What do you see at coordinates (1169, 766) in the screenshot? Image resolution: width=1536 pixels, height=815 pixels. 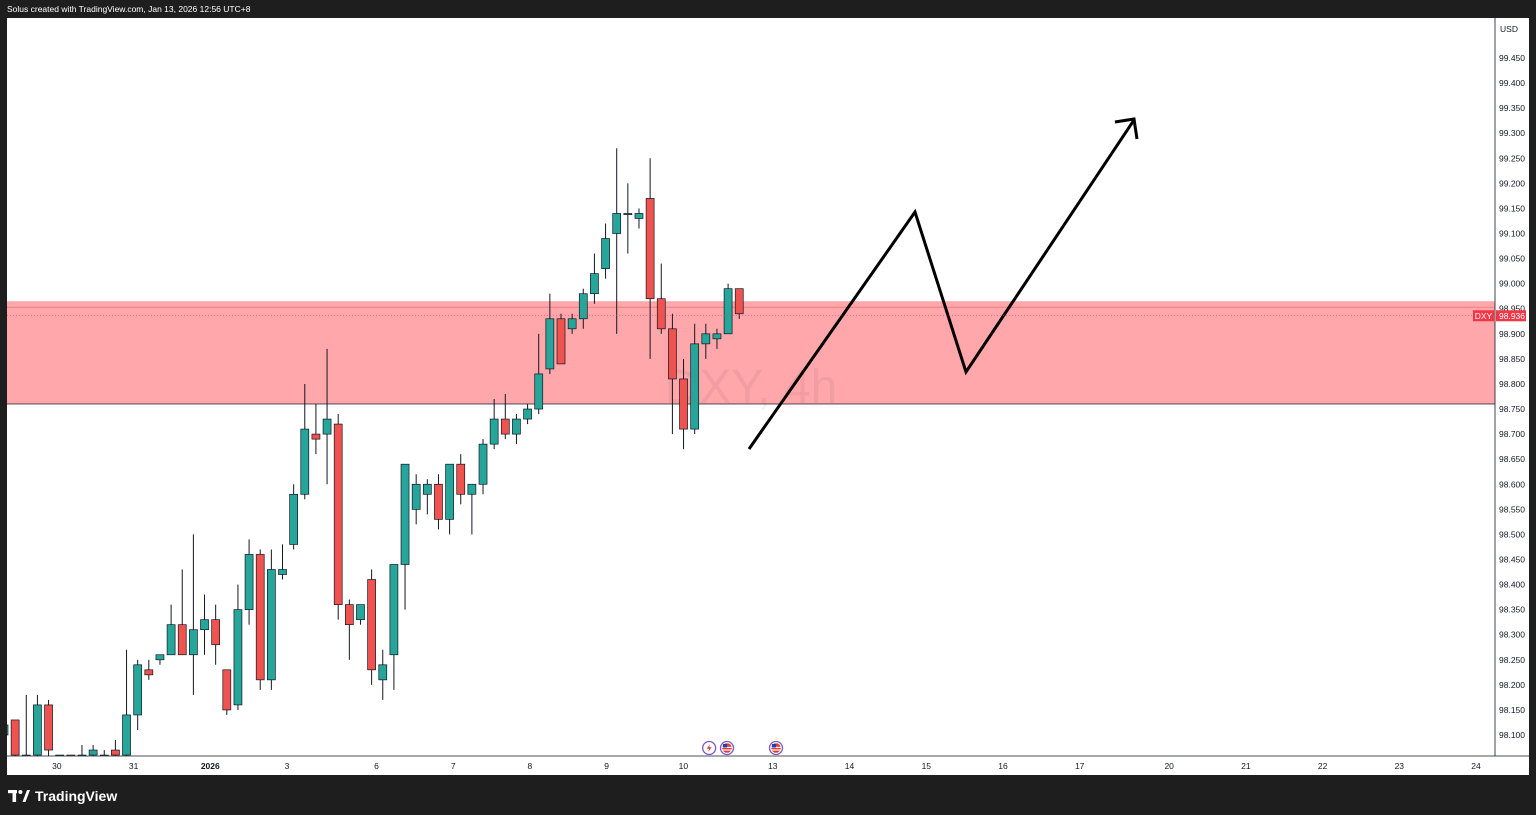 I see `x-tick-label: 20` at bounding box center [1169, 766].